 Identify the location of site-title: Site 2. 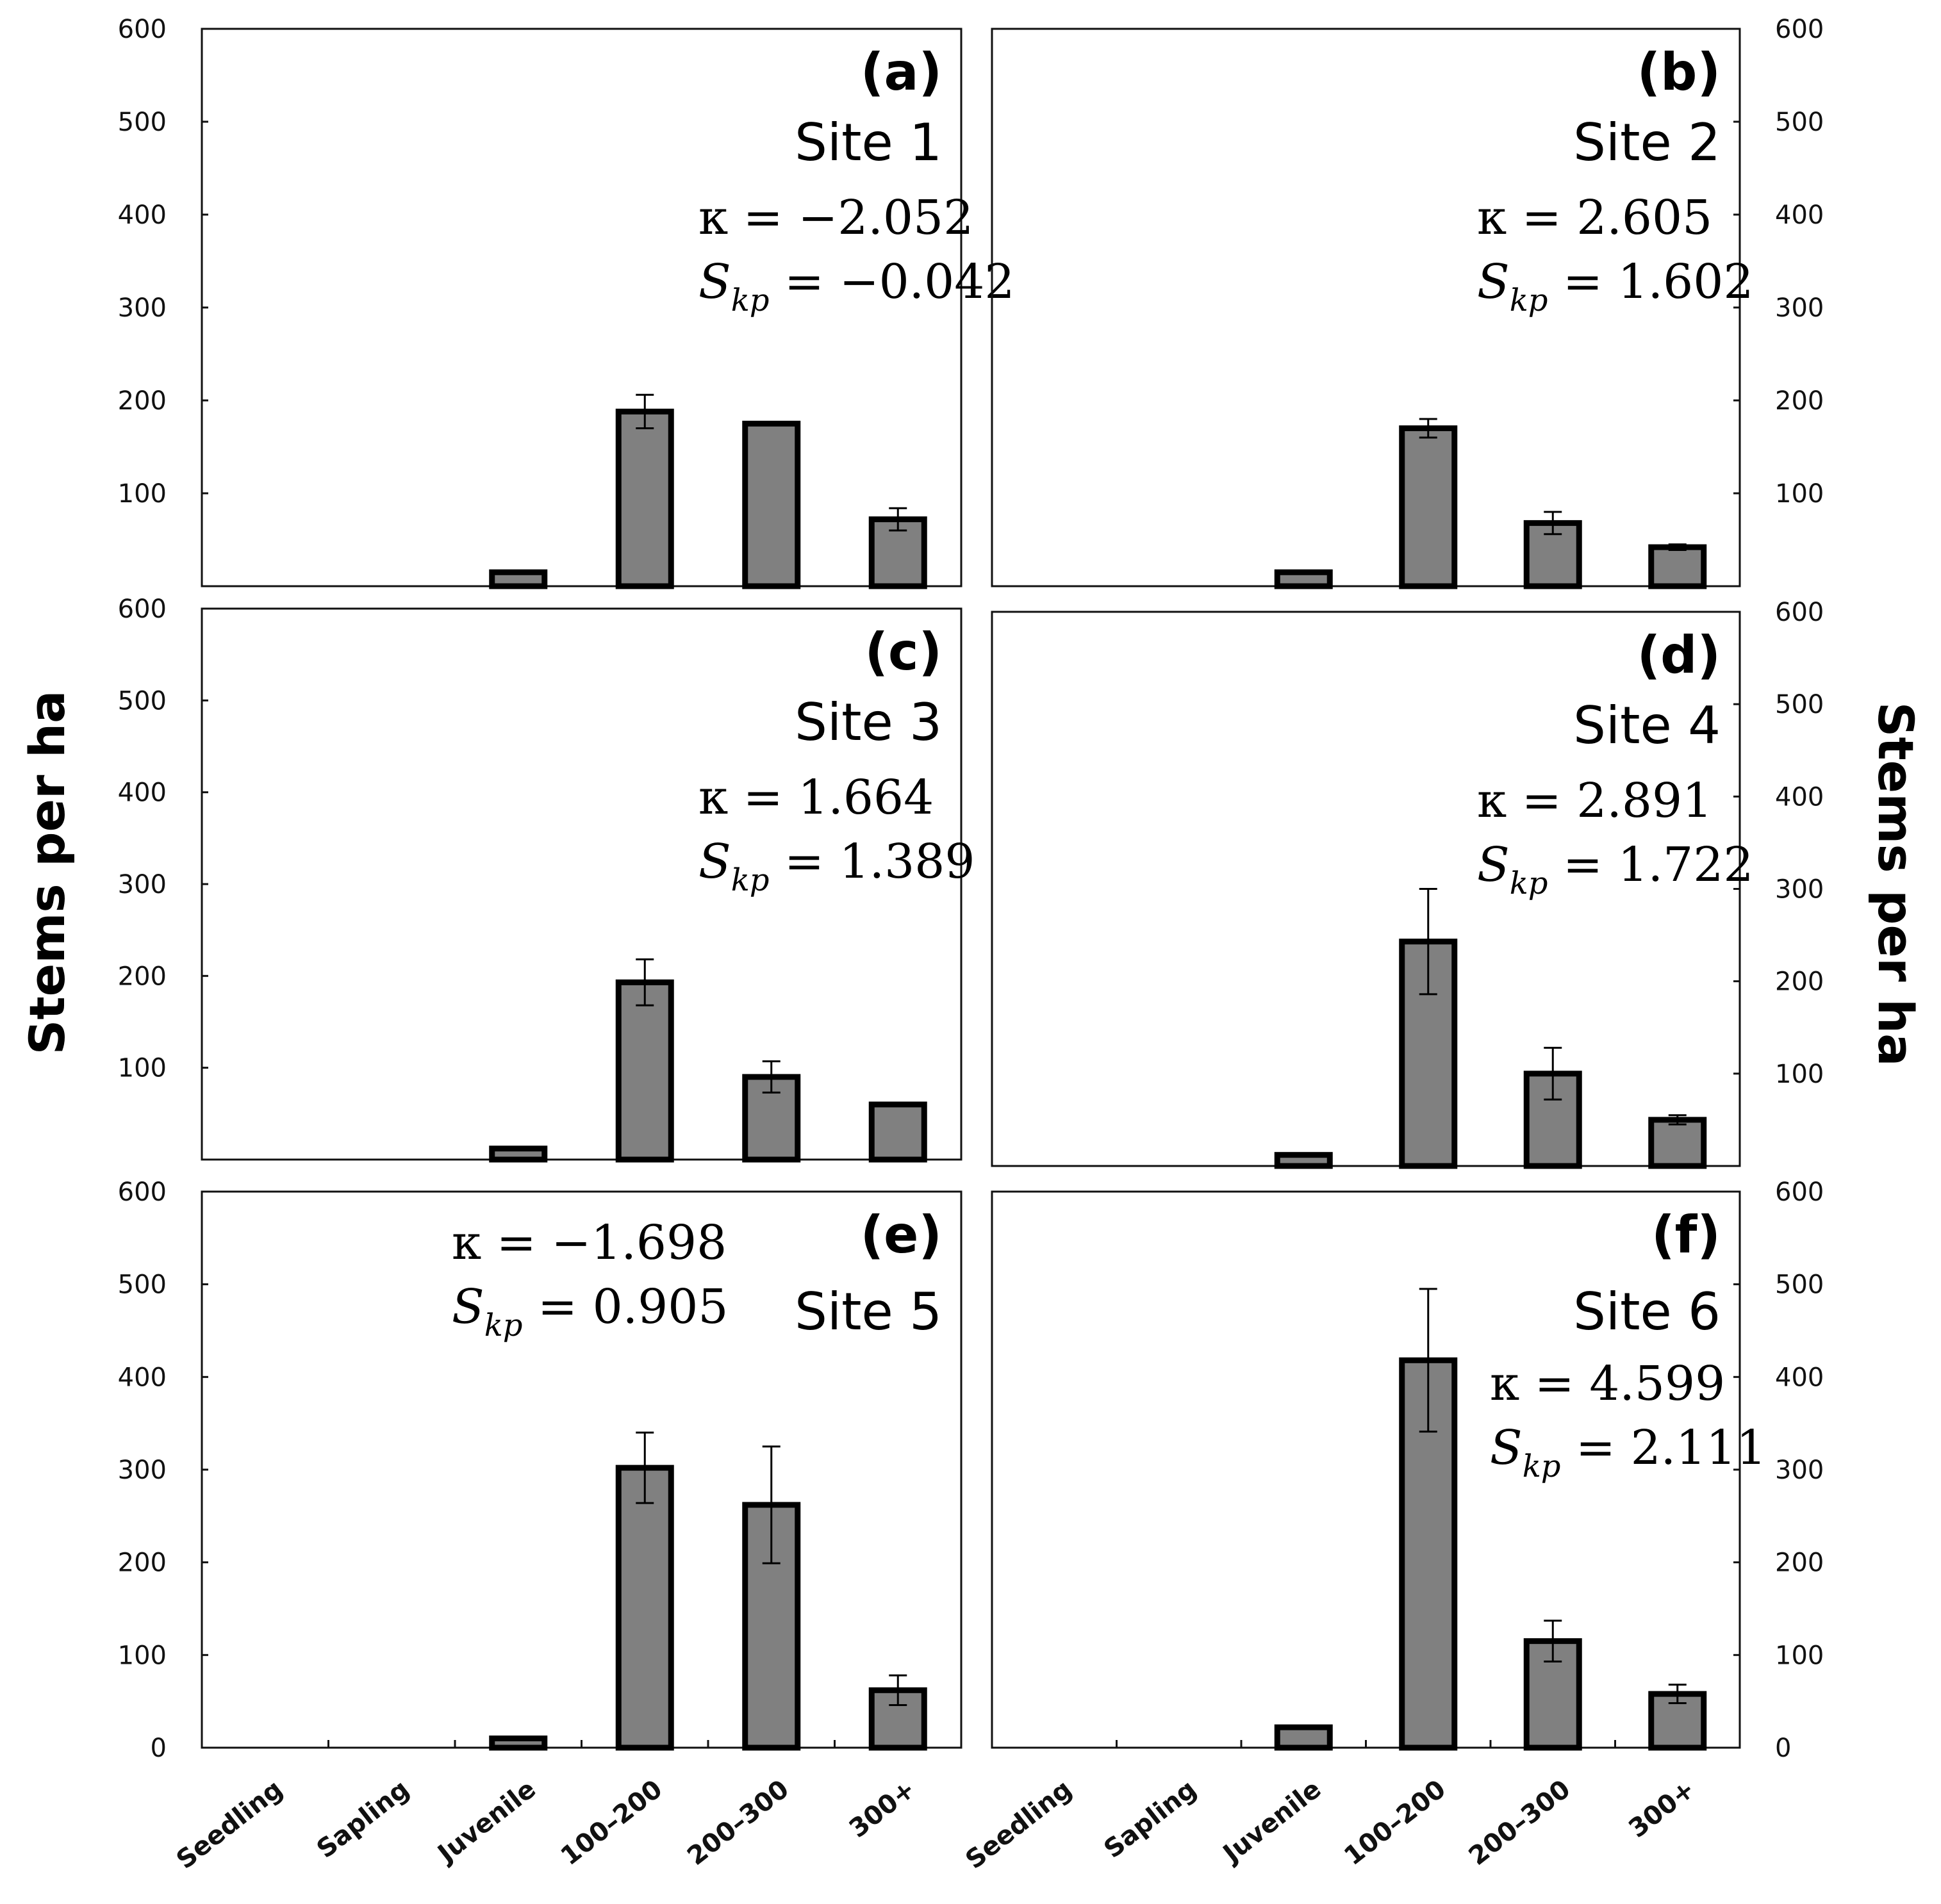
(1647, 142).